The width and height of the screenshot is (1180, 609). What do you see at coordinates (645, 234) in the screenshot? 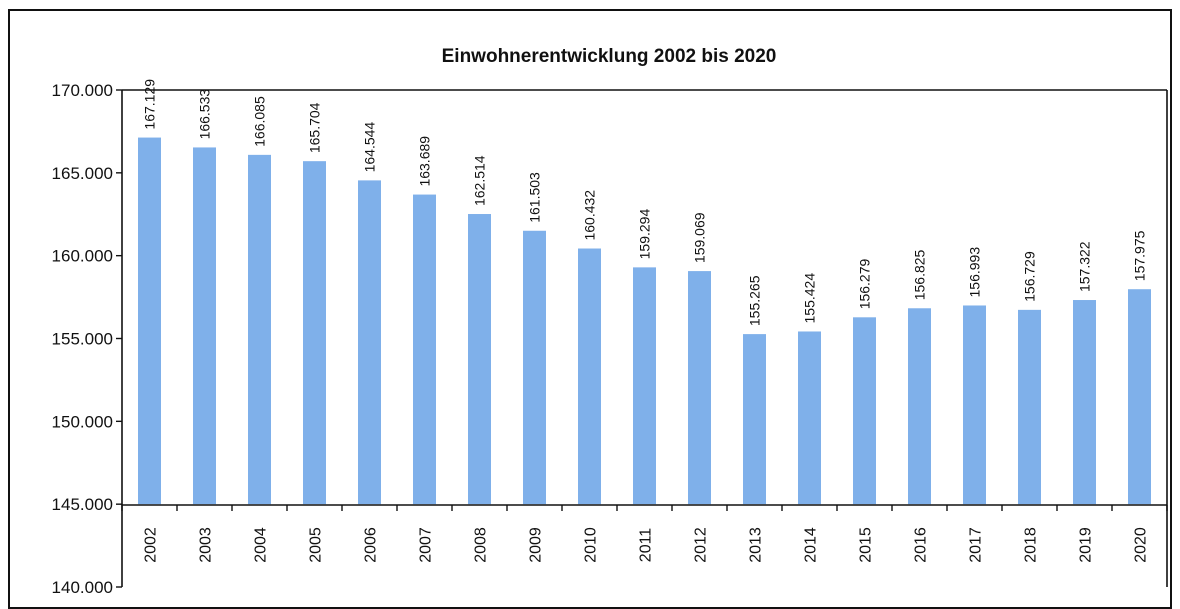
I see `data-label-2011: 159.294` at bounding box center [645, 234].